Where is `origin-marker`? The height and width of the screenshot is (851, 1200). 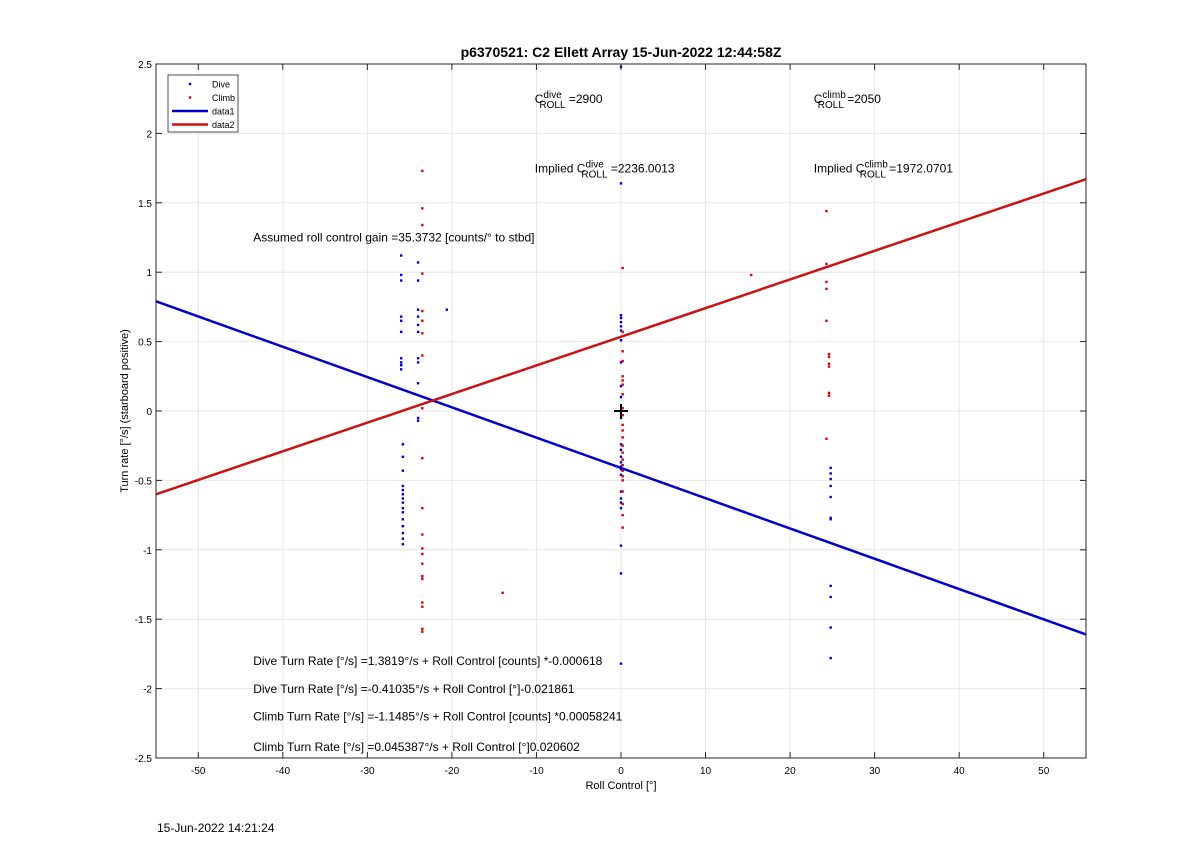
origin-marker is located at coordinates (621, 411).